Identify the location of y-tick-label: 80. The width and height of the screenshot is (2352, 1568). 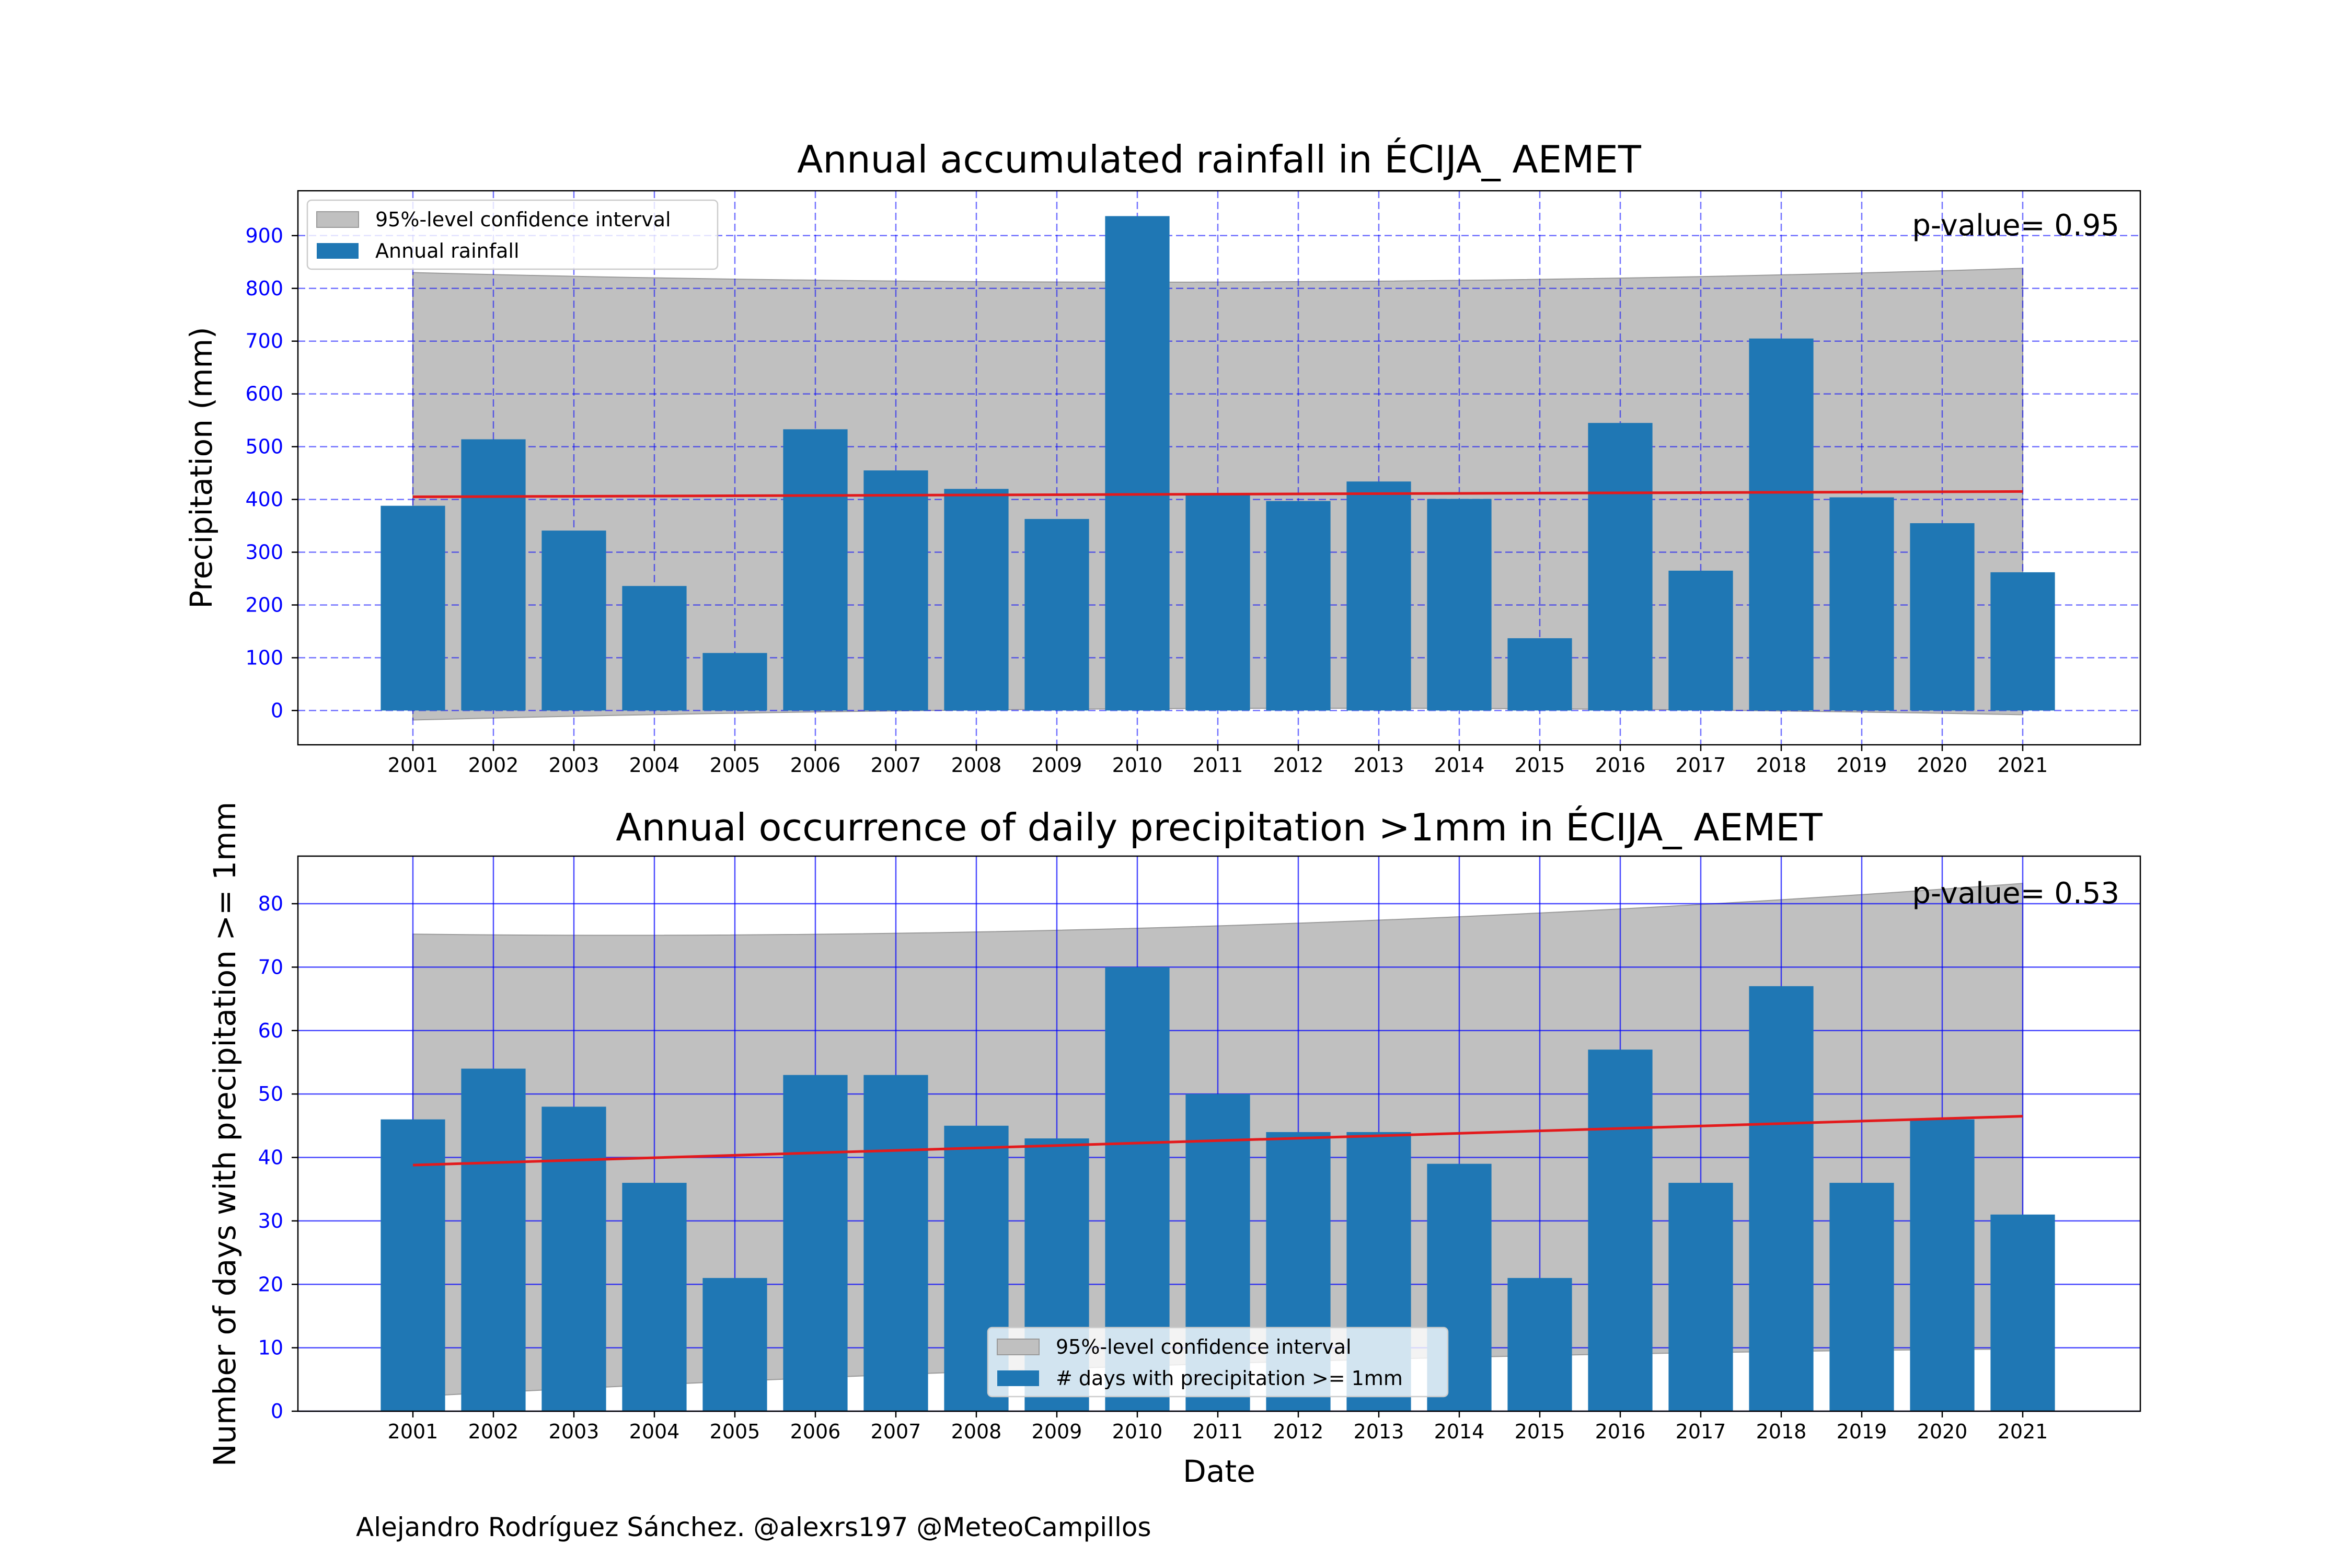
(270, 903).